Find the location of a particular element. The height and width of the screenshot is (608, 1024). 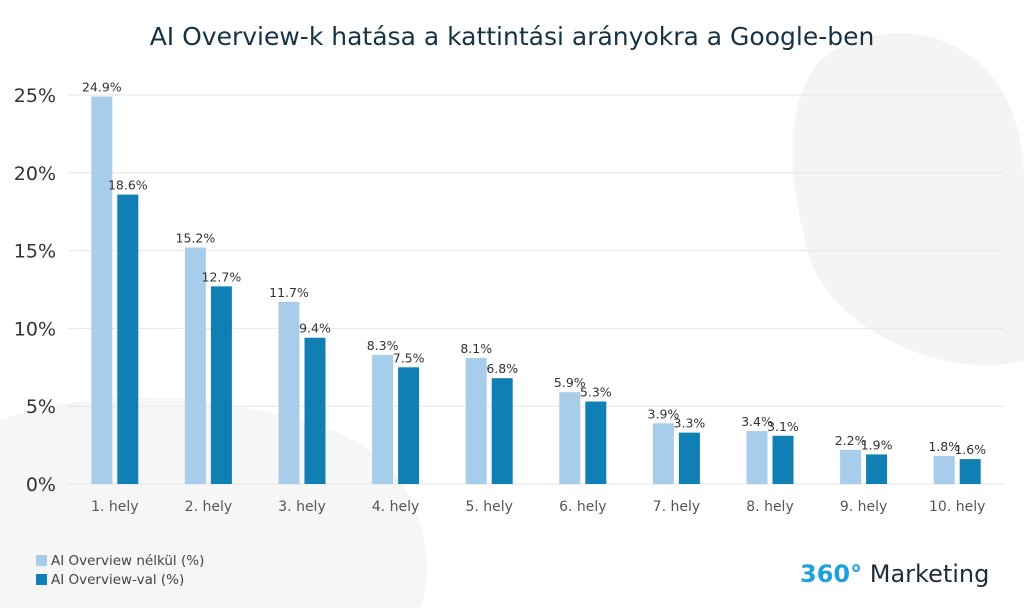

y-tick-label: 0% is located at coordinates (41, 485).